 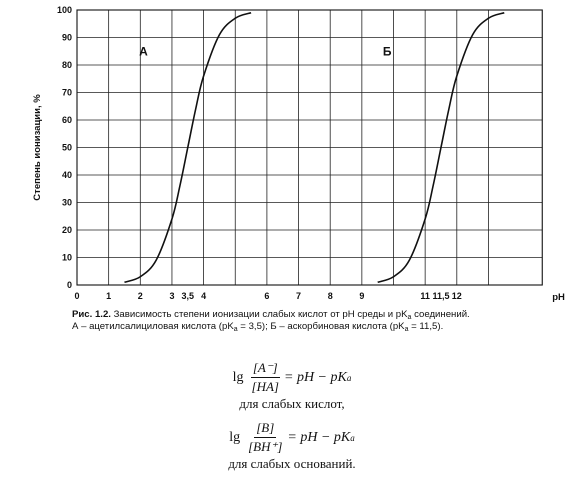 What do you see at coordinates (425, 296) in the screenshot?
I see `x-tick-label-11: 11` at bounding box center [425, 296].